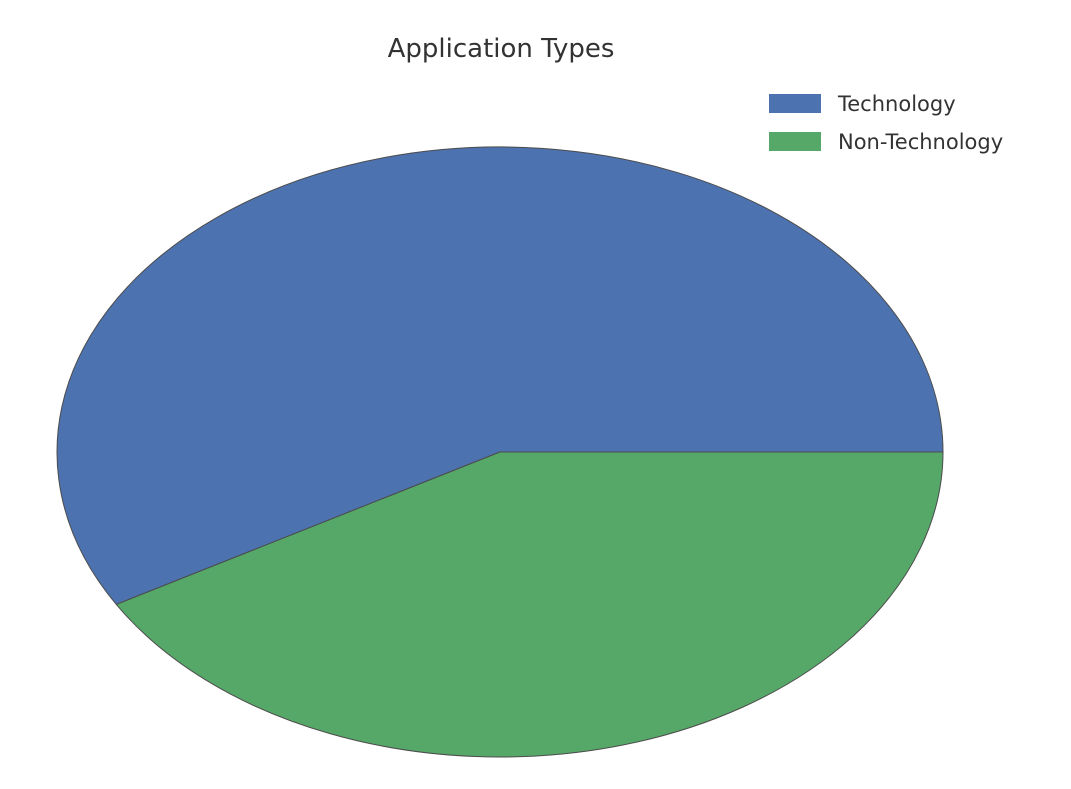 The height and width of the screenshot is (789, 1071). Describe the element at coordinates (501, 49) in the screenshot. I see `chart-title: Application Types` at that location.